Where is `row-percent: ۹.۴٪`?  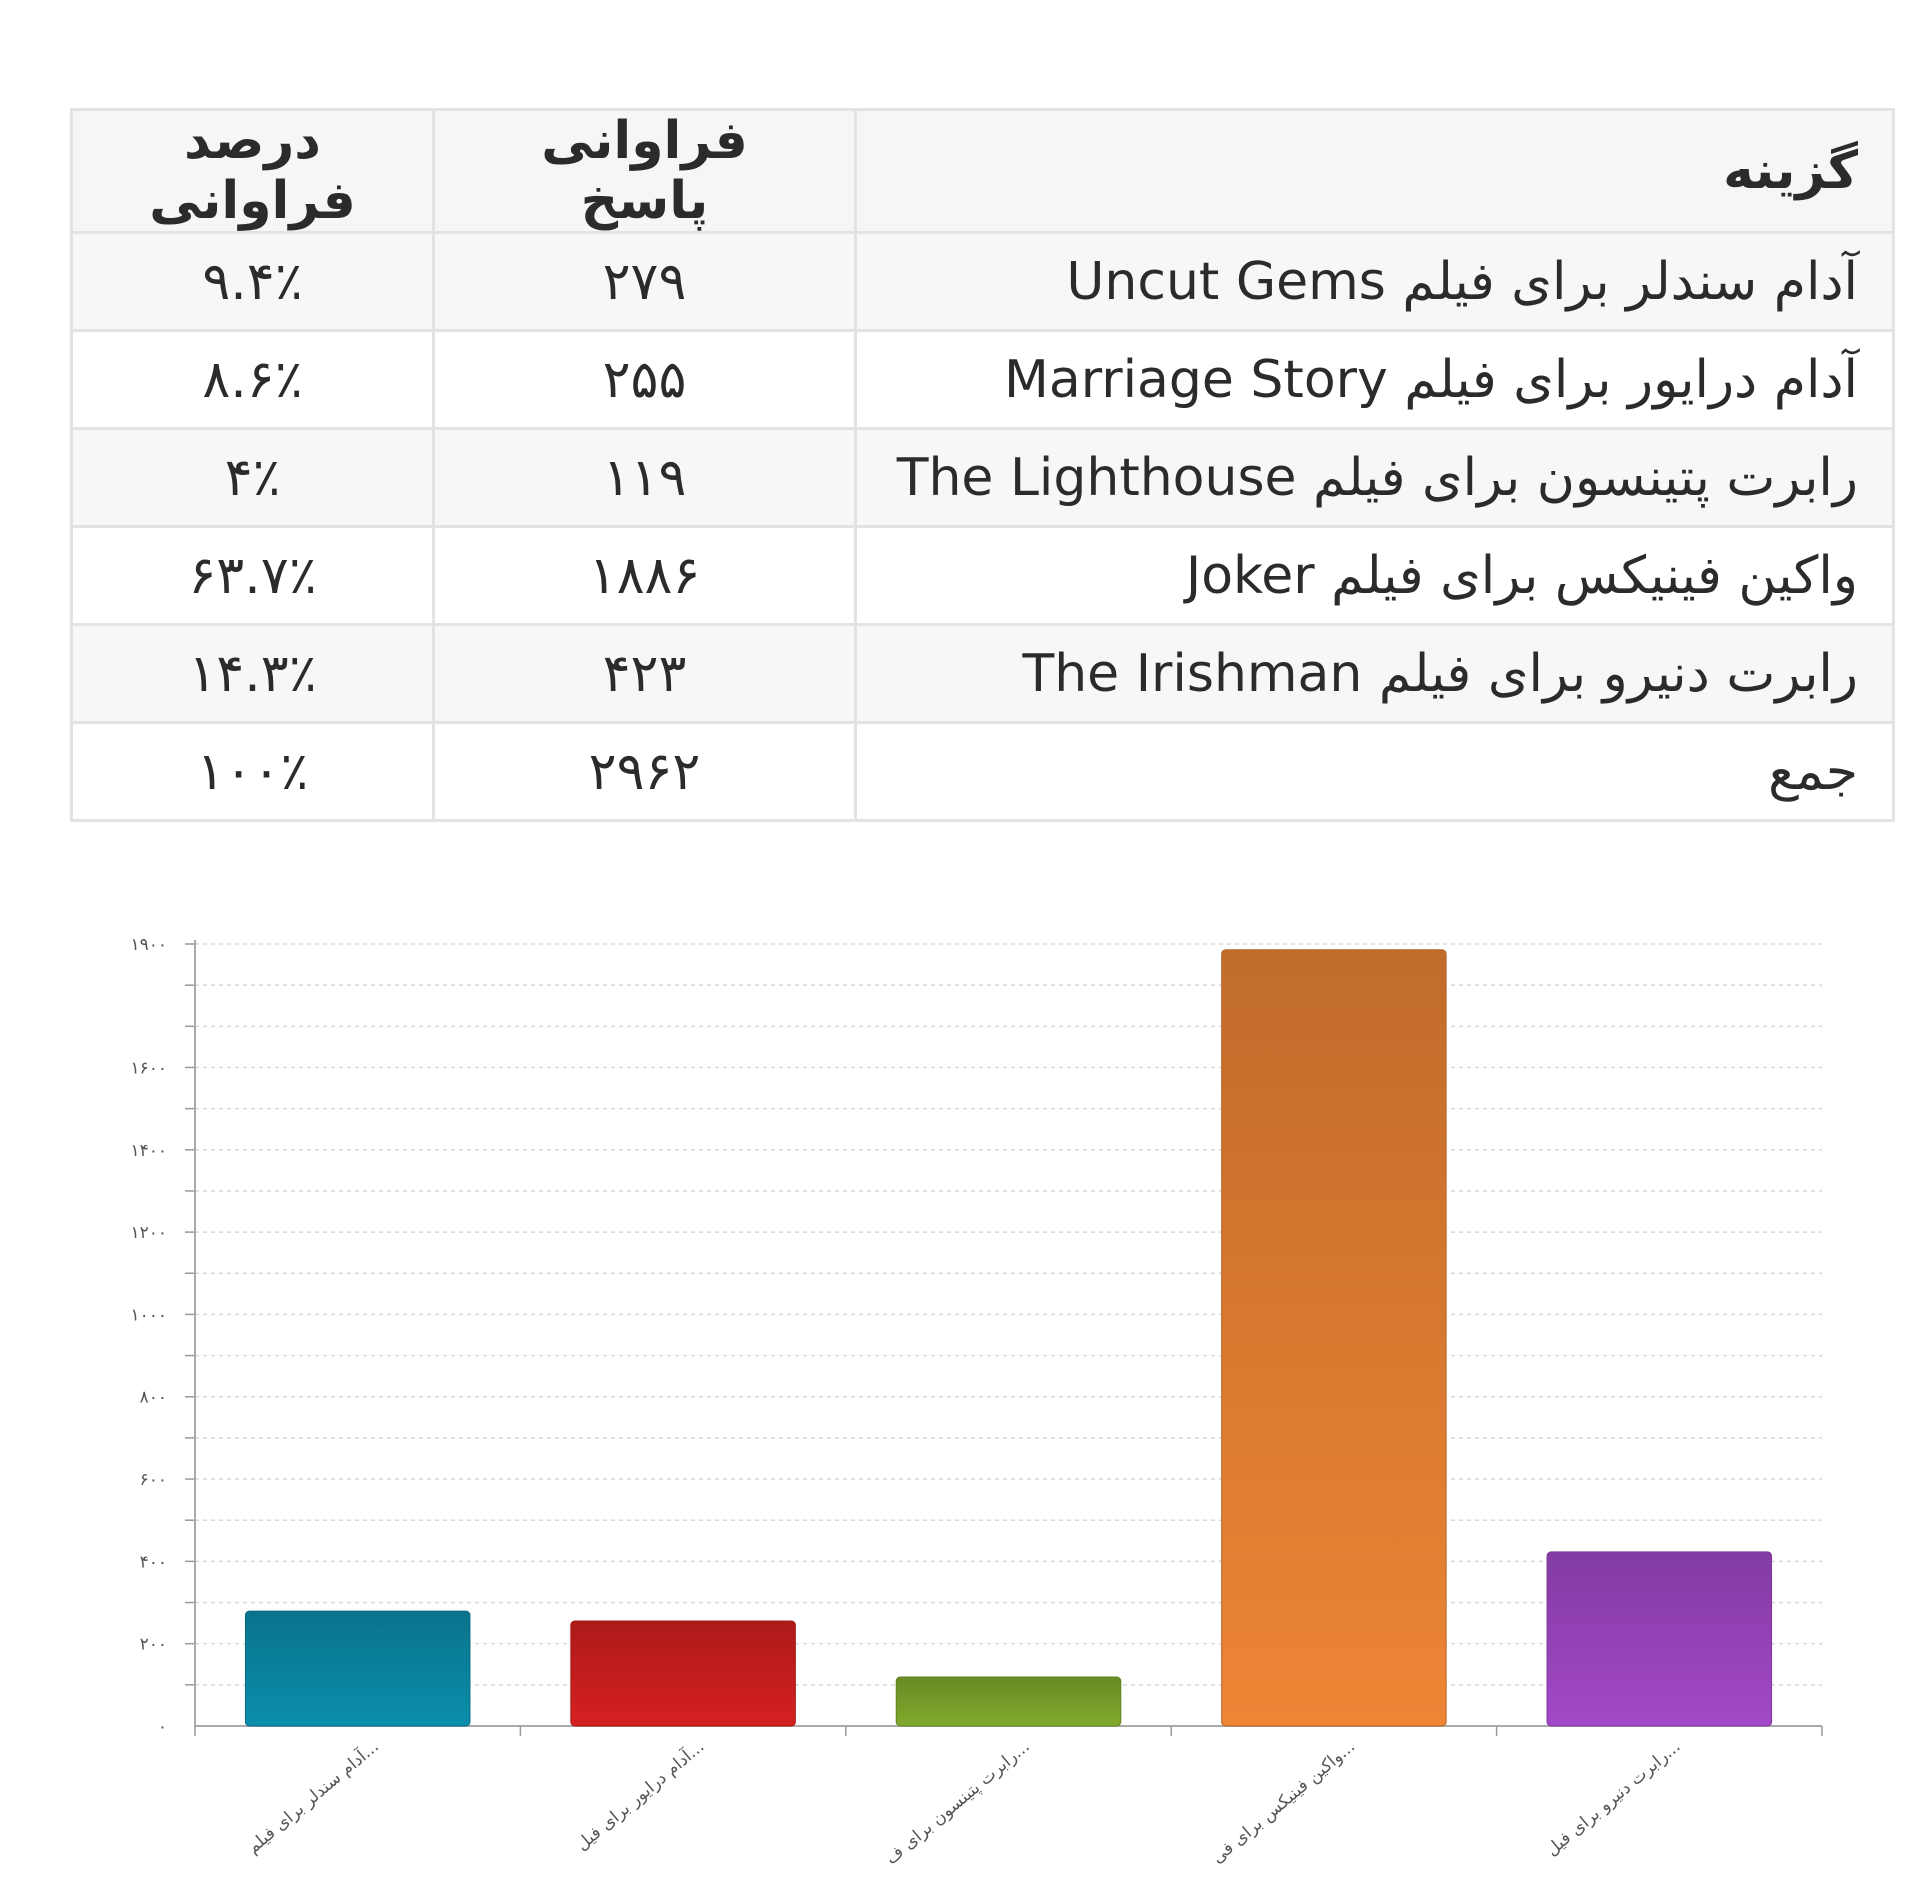
row-percent: ۹.۴٪ is located at coordinates (252, 281).